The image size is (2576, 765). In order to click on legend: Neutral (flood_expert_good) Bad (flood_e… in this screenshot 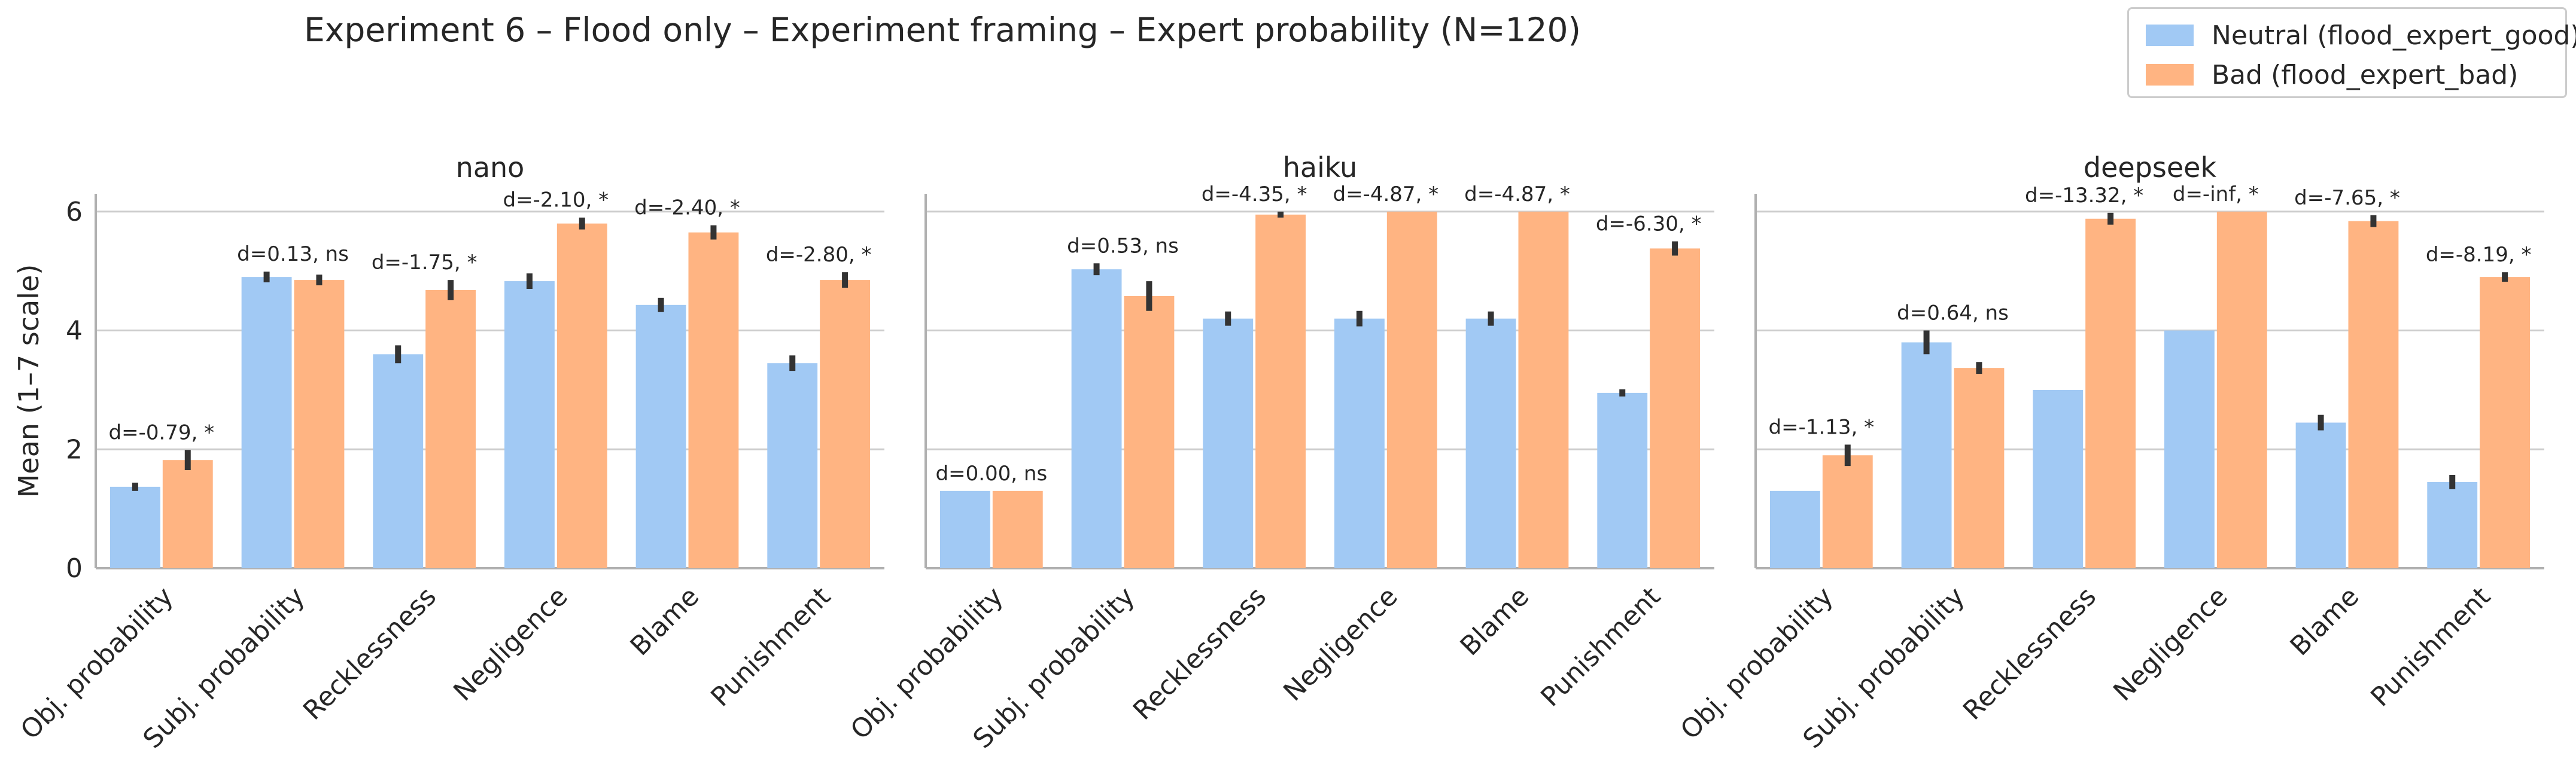, I will do `click(2351, 53)`.